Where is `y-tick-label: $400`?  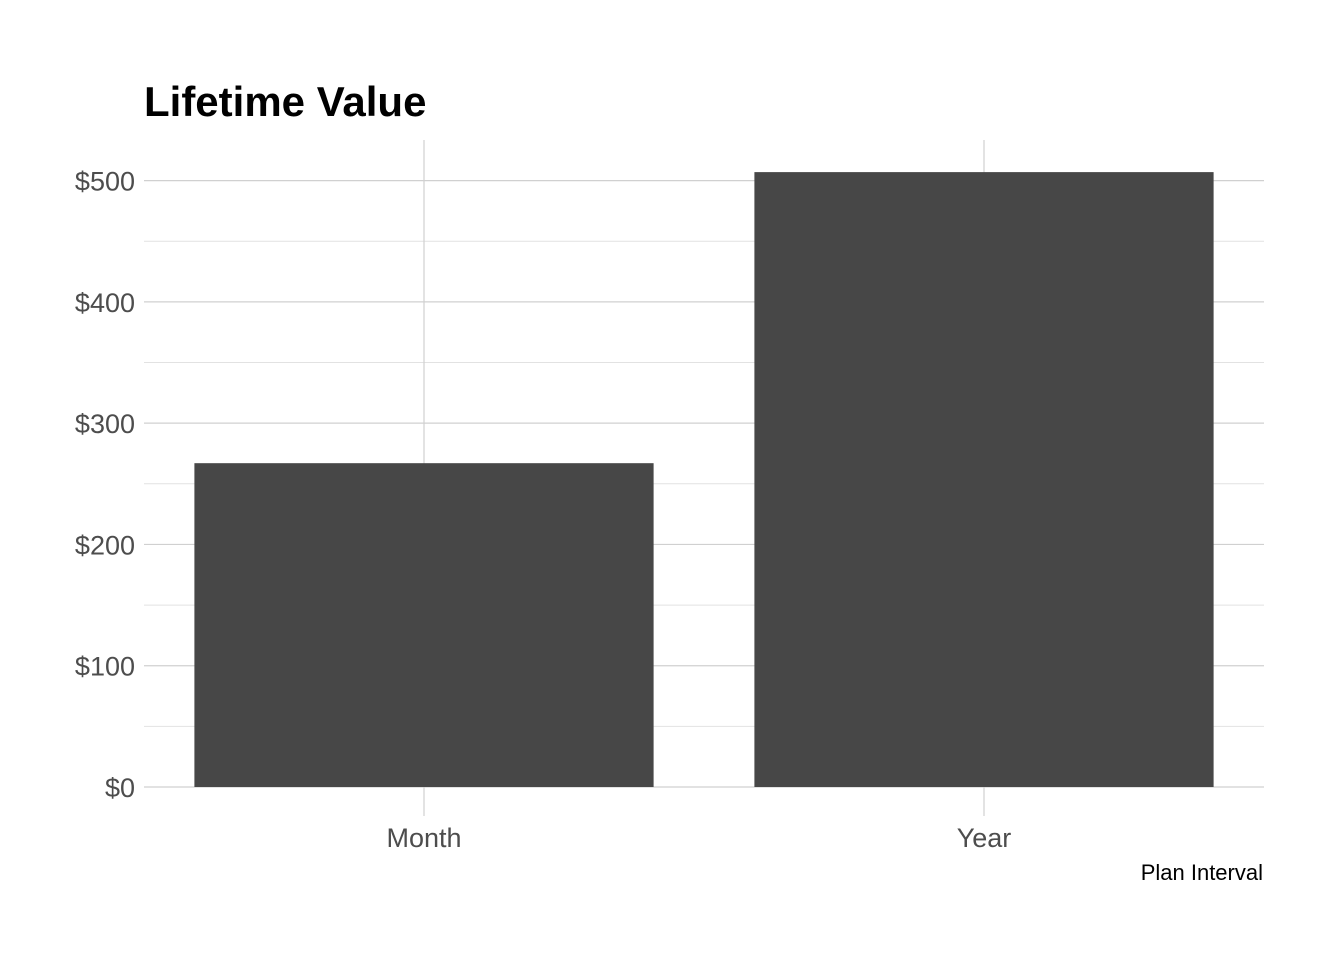
y-tick-label: $400 is located at coordinates (105, 303).